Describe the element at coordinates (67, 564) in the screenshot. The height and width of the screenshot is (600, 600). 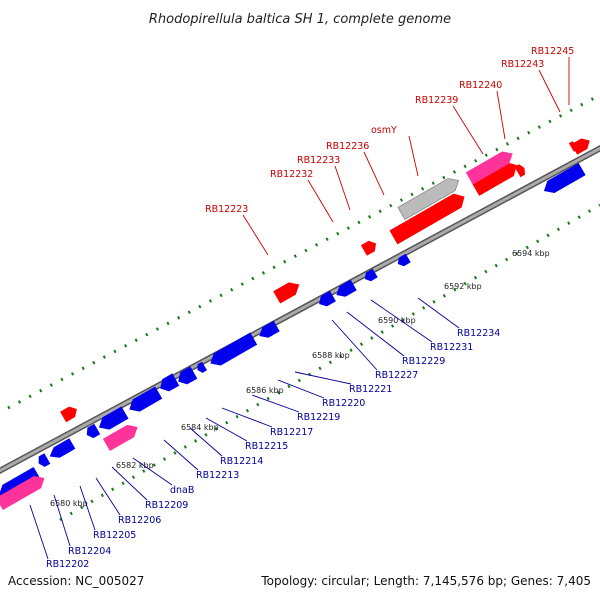
I see `gene-label-bottom: RB12202` at that location.